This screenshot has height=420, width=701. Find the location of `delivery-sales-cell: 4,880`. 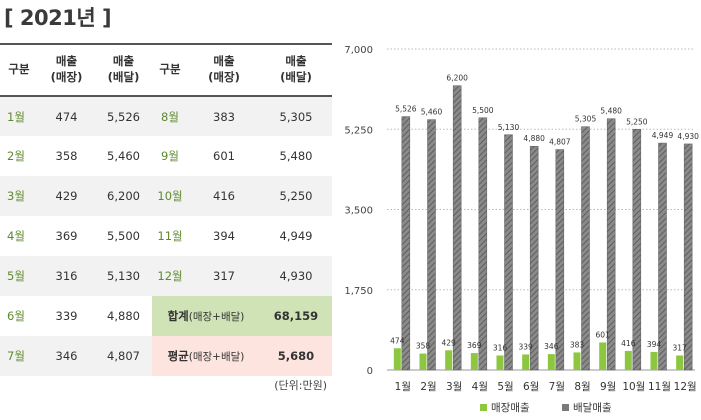

delivery-sales-cell: 4,880 is located at coordinates (123, 316).